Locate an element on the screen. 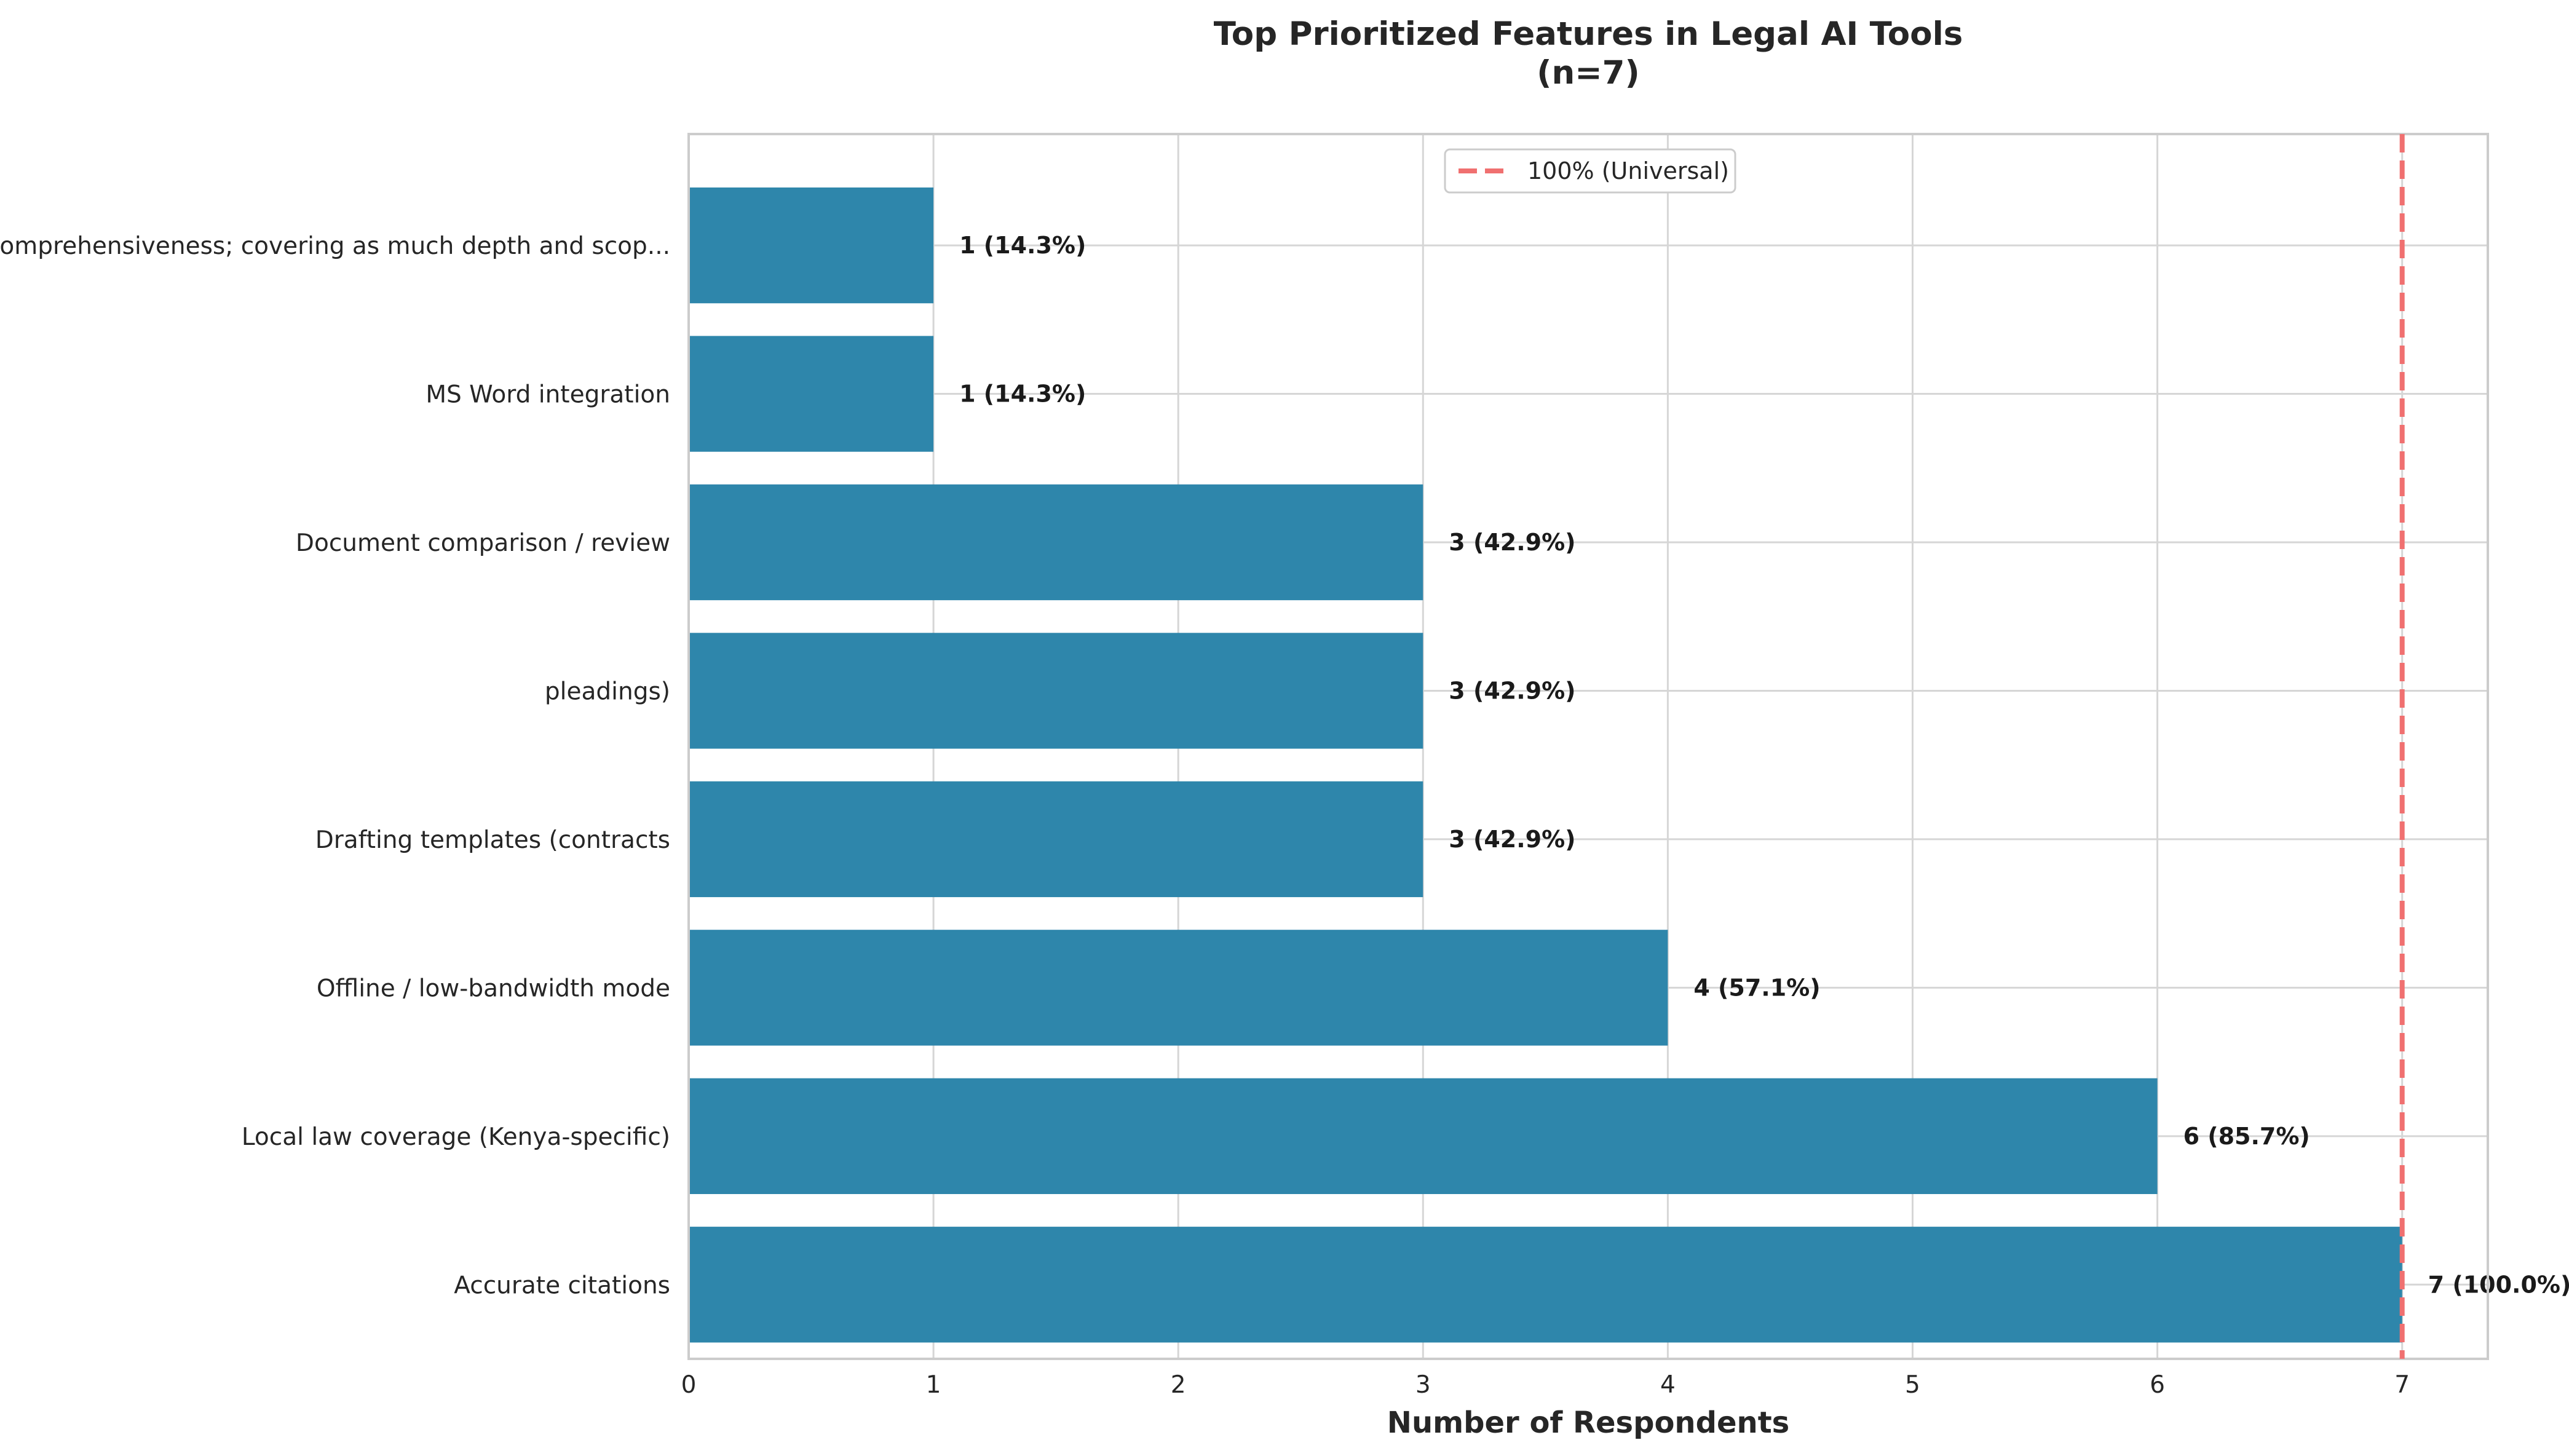 This screenshot has width=2569, height=1456. y-tick-label: Offline / low-bandwidth mode is located at coordinates (494, 989).